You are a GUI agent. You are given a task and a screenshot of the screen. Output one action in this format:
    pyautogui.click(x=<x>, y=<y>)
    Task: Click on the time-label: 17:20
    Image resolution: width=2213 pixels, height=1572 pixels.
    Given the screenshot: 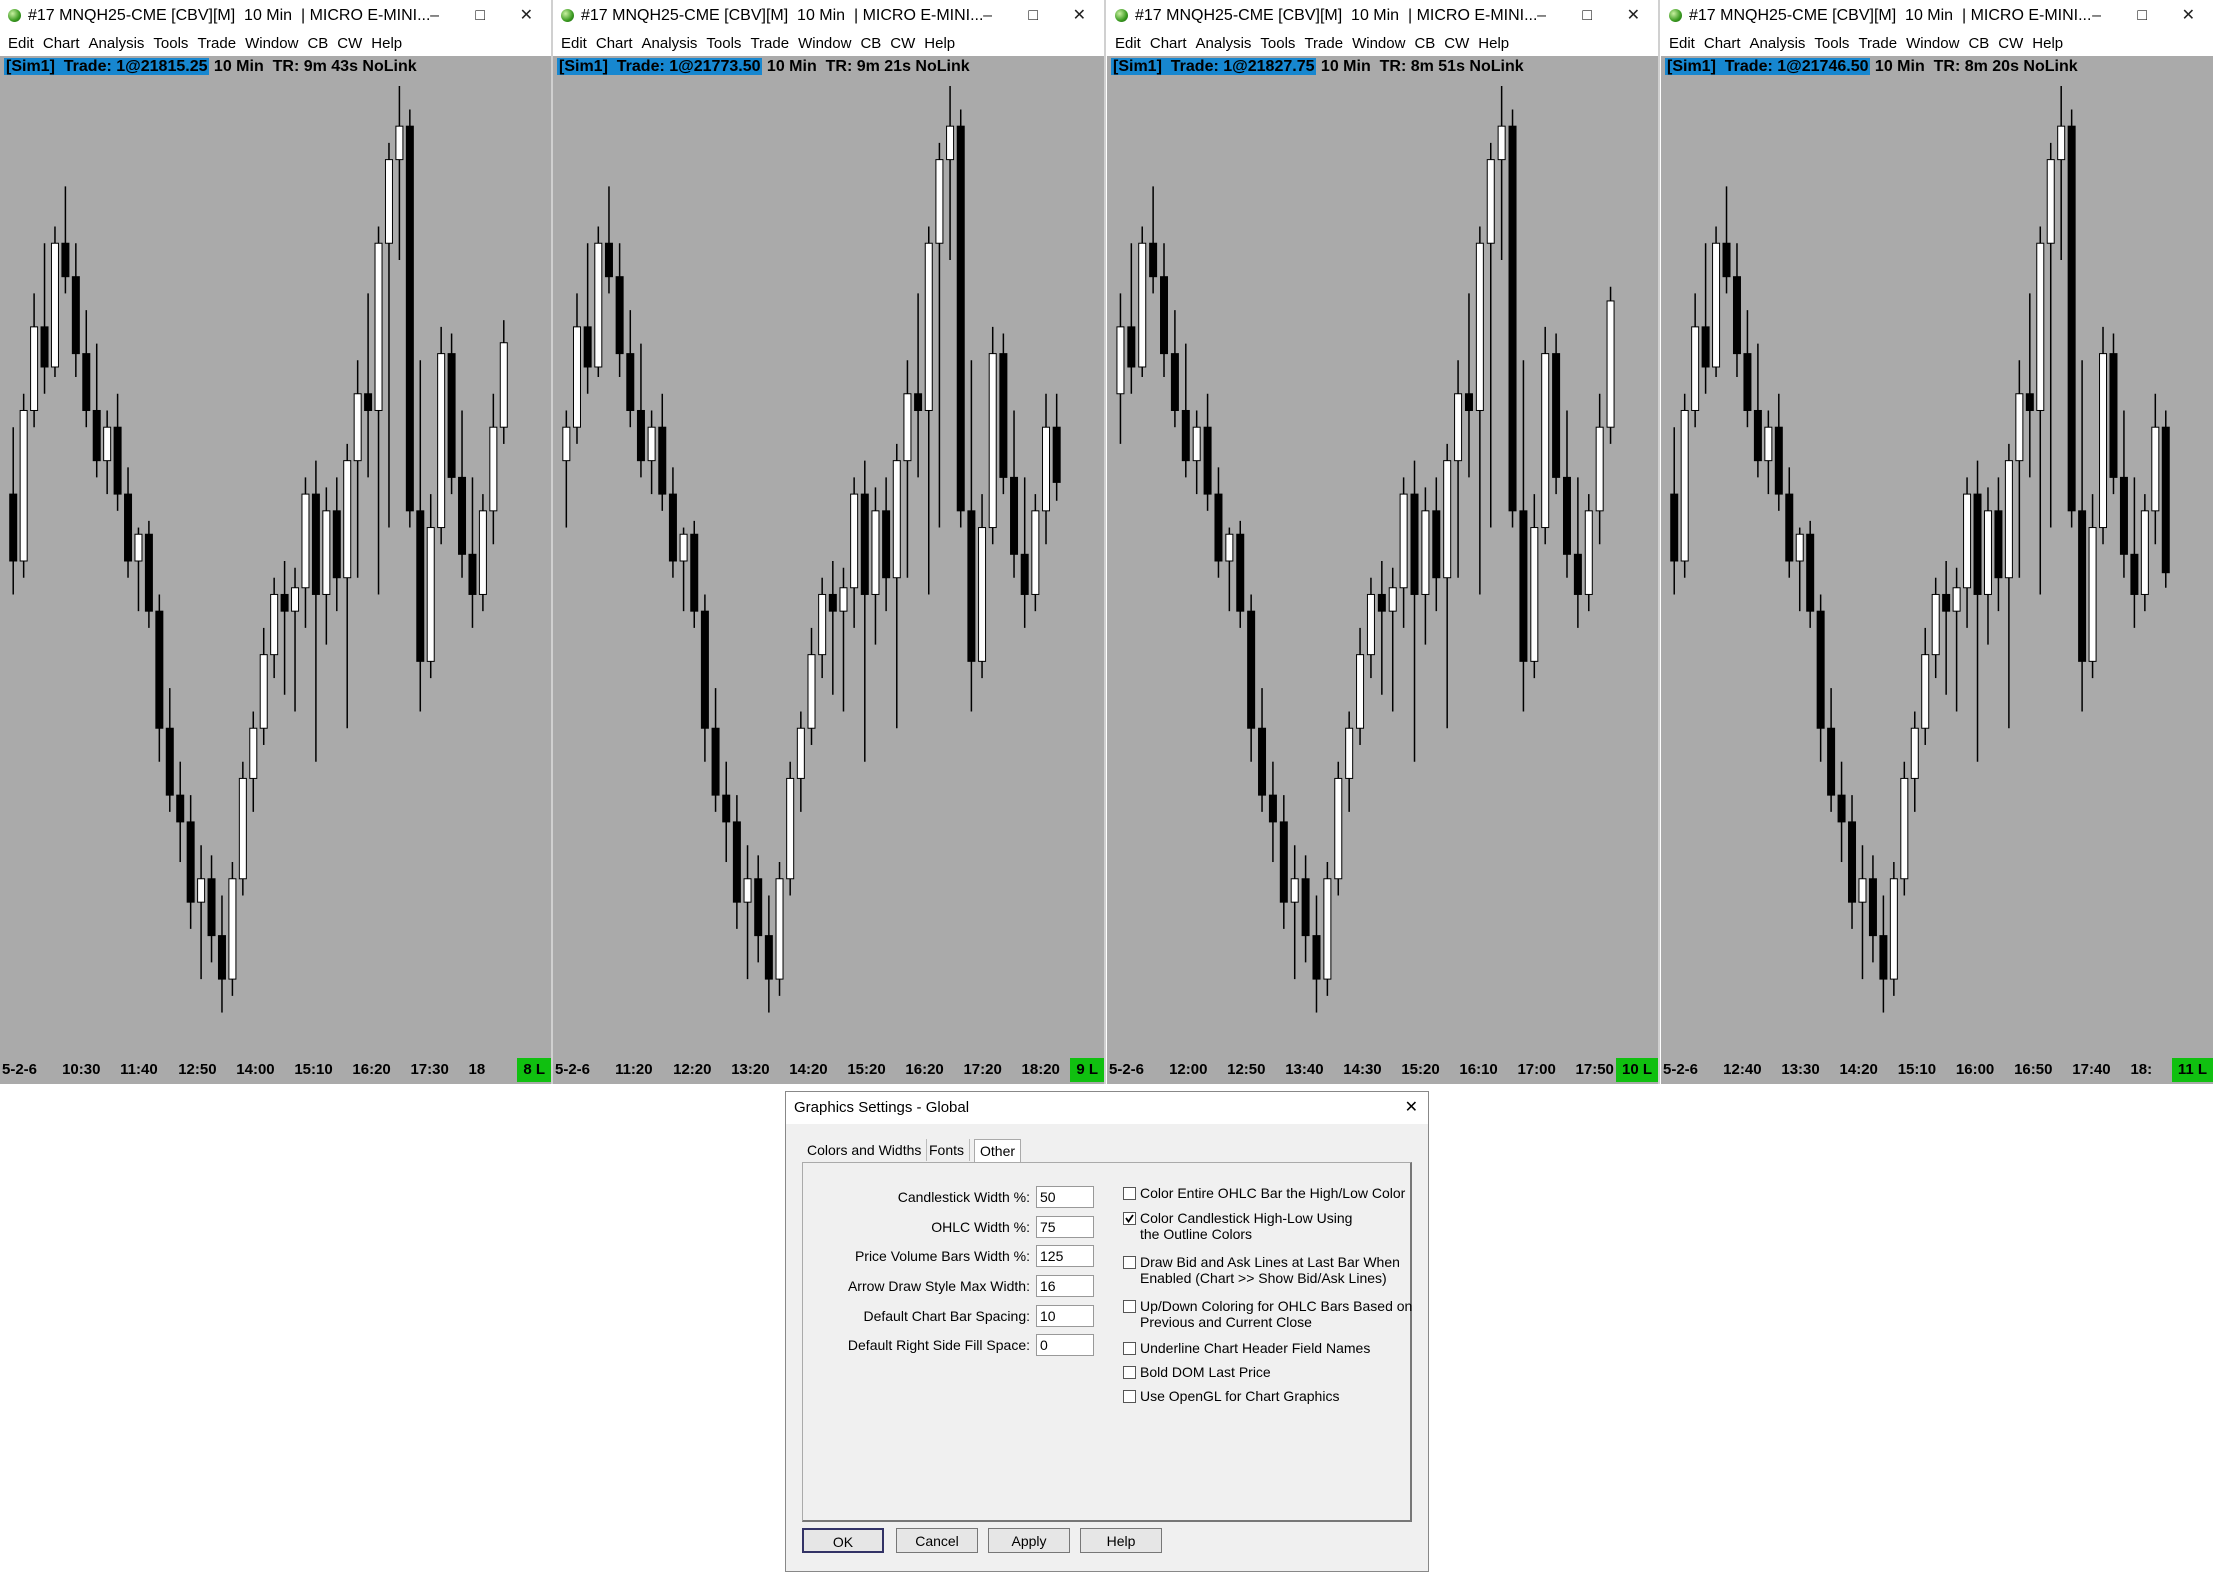 What is the action you would take?
    pyautogui.click(x=982, y=1069)
    